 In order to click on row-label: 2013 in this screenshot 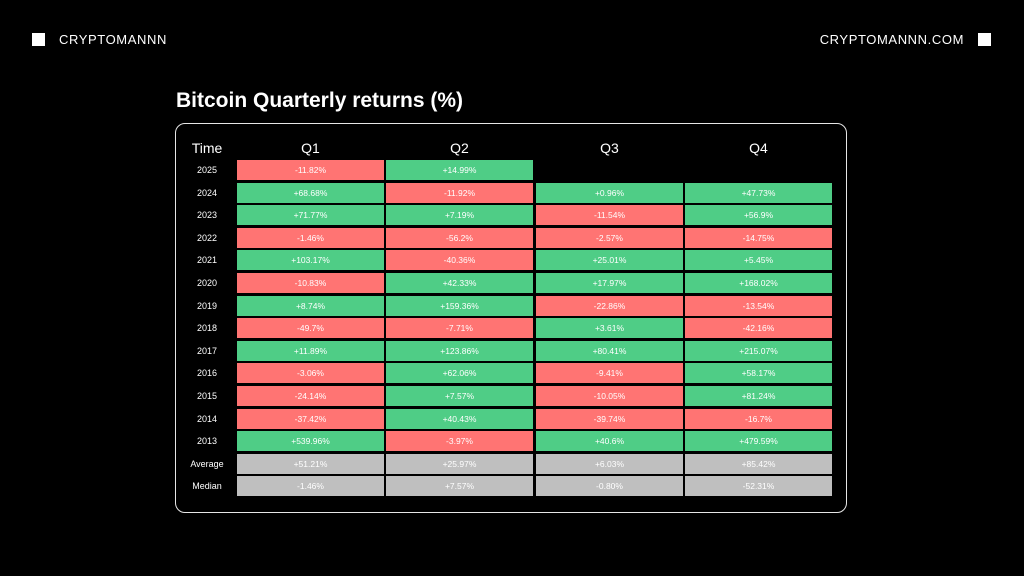, I will do `click(207, 441)`.